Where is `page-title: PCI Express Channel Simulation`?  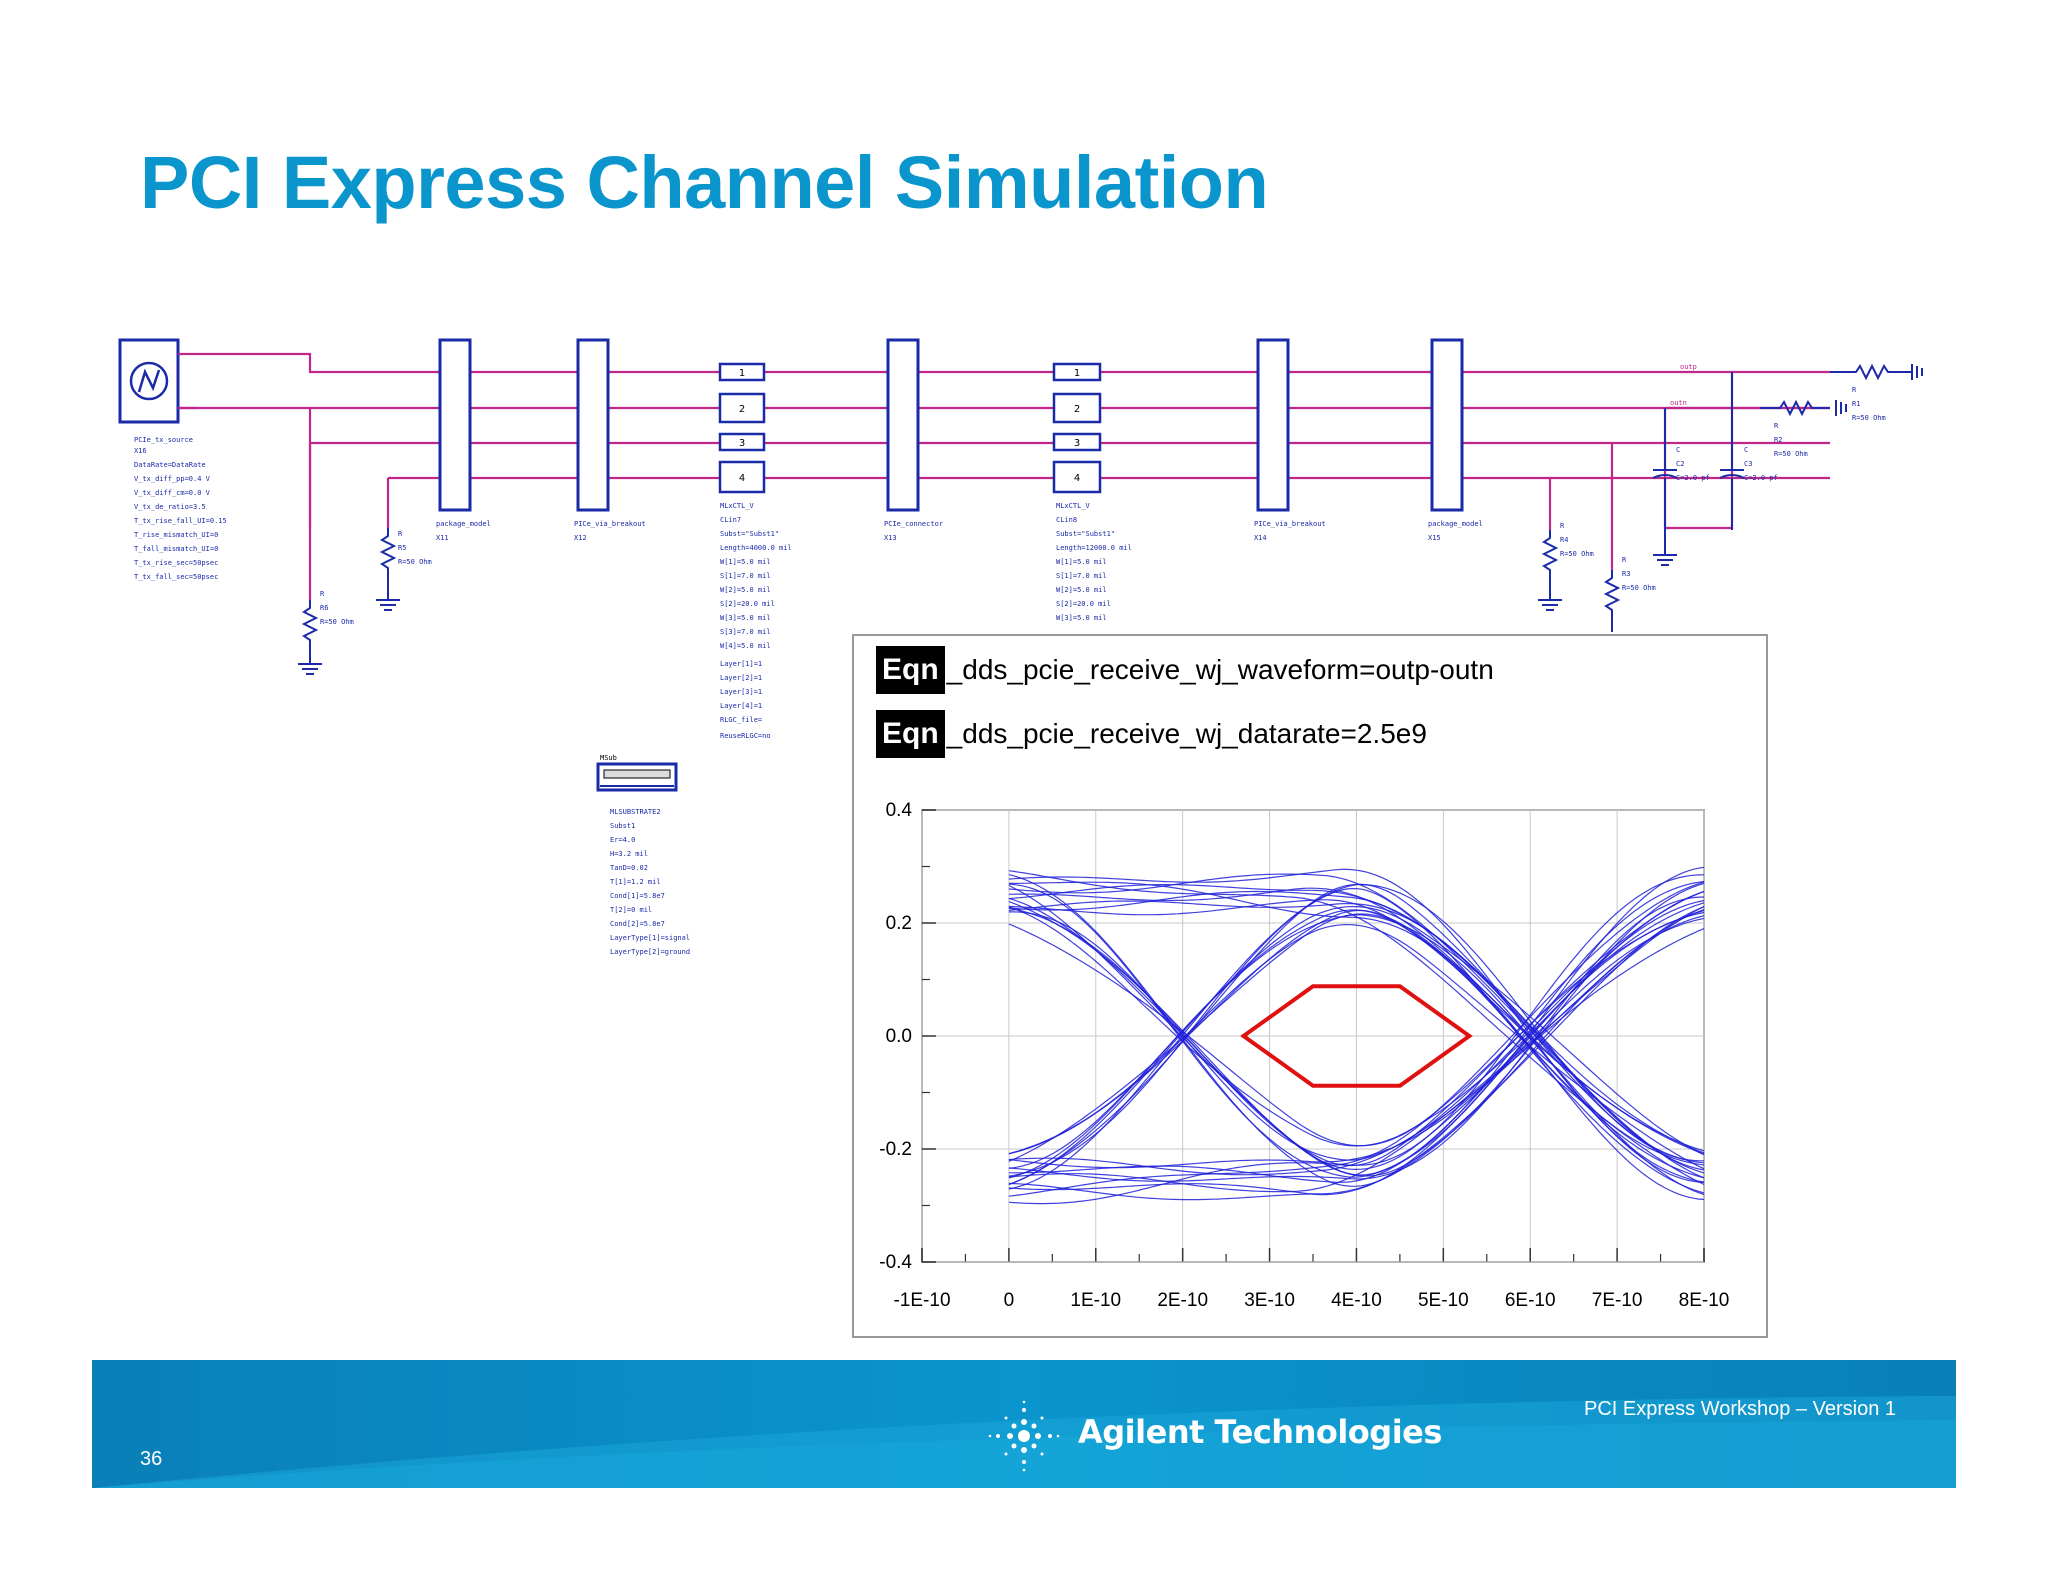 page-title: PCI Express Channel Simulation is located at coordinates (704, 182).